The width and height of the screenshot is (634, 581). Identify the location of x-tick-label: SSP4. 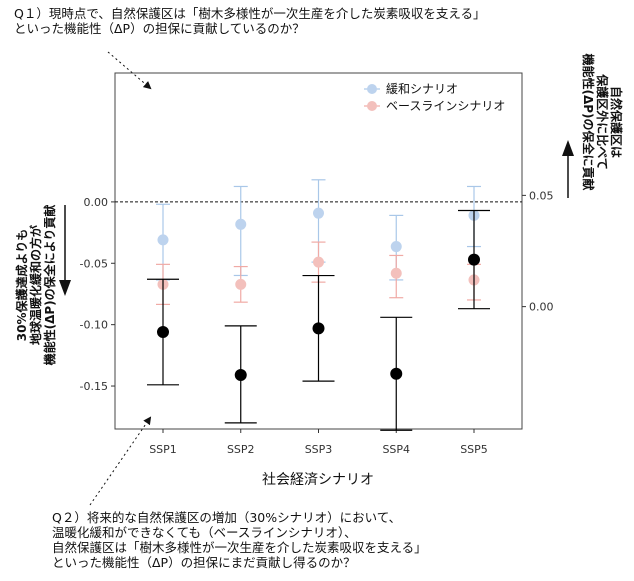
(396, 449).